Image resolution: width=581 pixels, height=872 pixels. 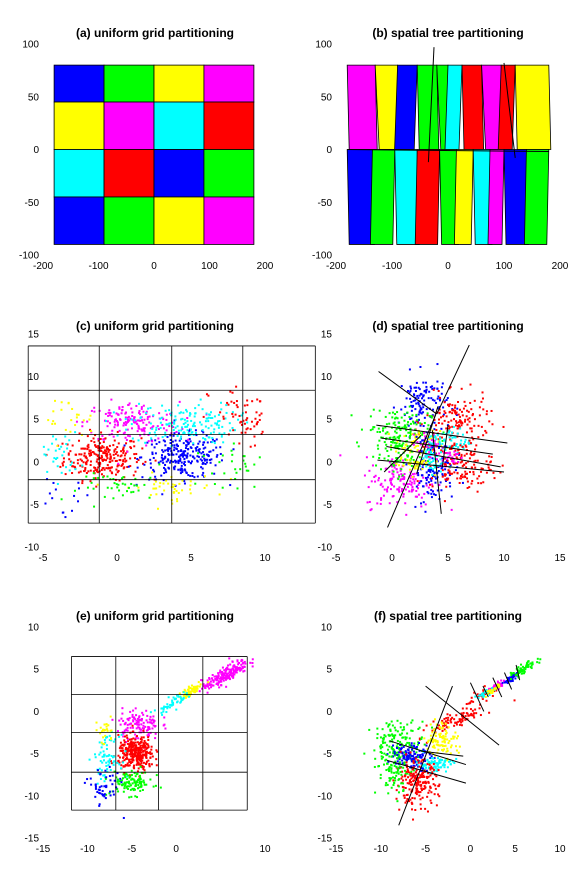 What do you see at coordinates (442, 434) in the screenshot?
I see `split-line` at bounding box center [442, 434].